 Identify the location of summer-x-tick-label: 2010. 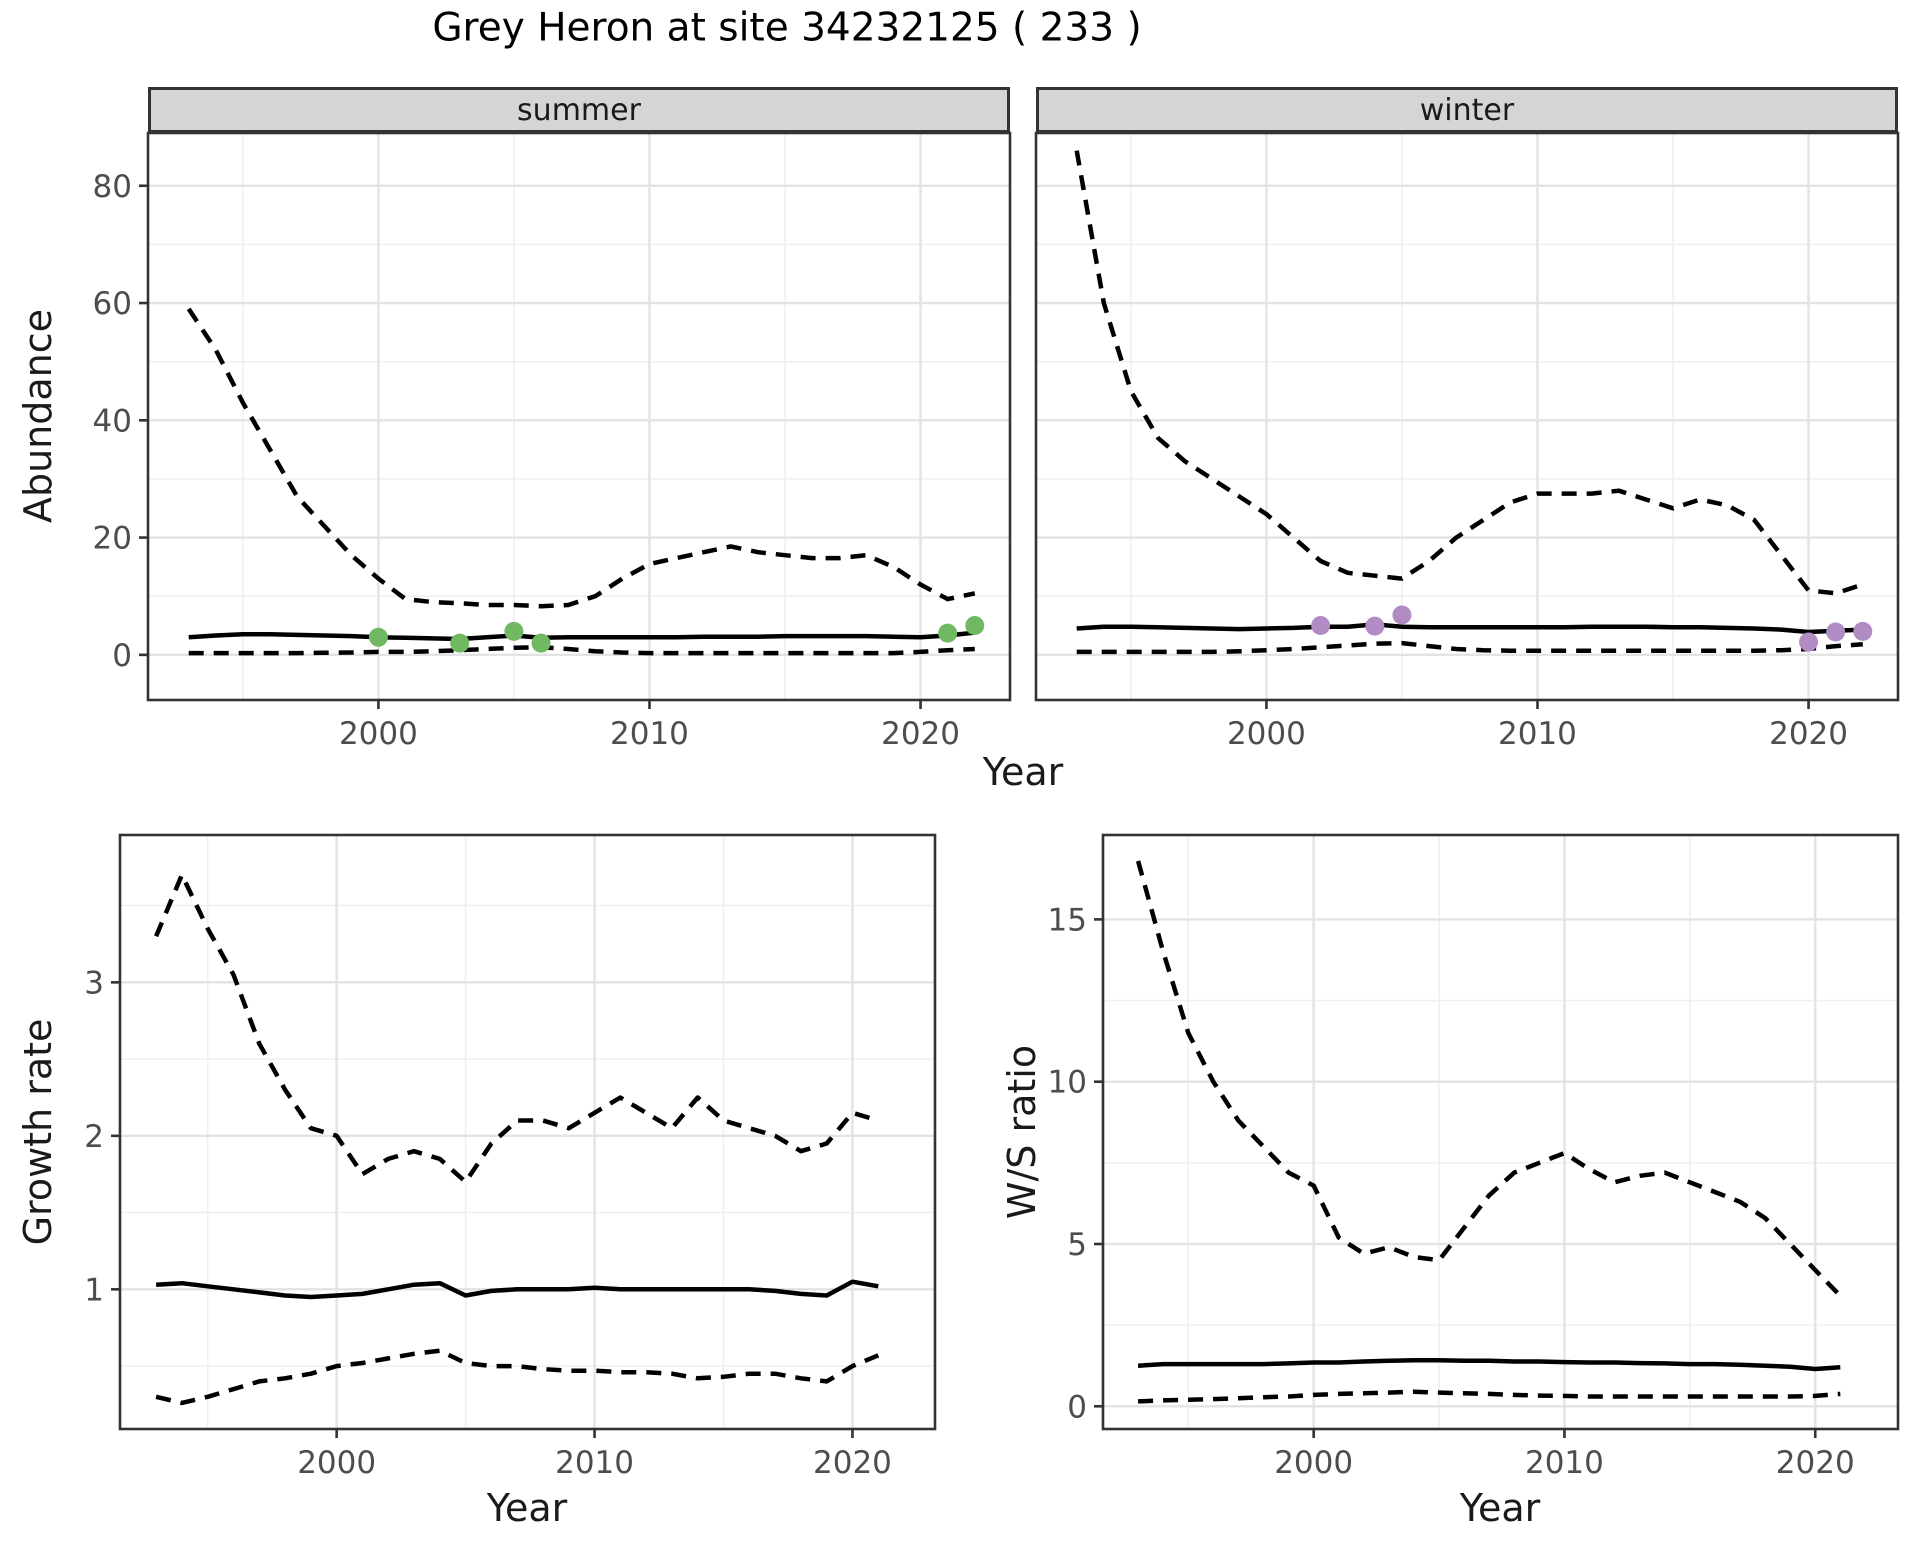
(649, 734).